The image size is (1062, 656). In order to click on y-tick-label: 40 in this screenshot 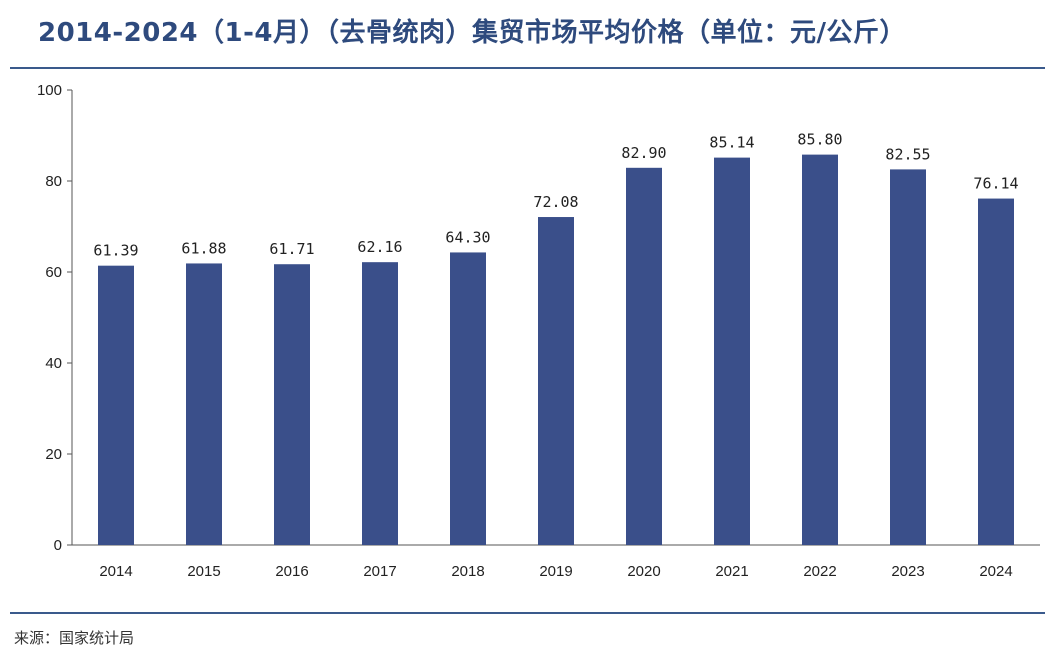, I will do `click(53, 363)`.